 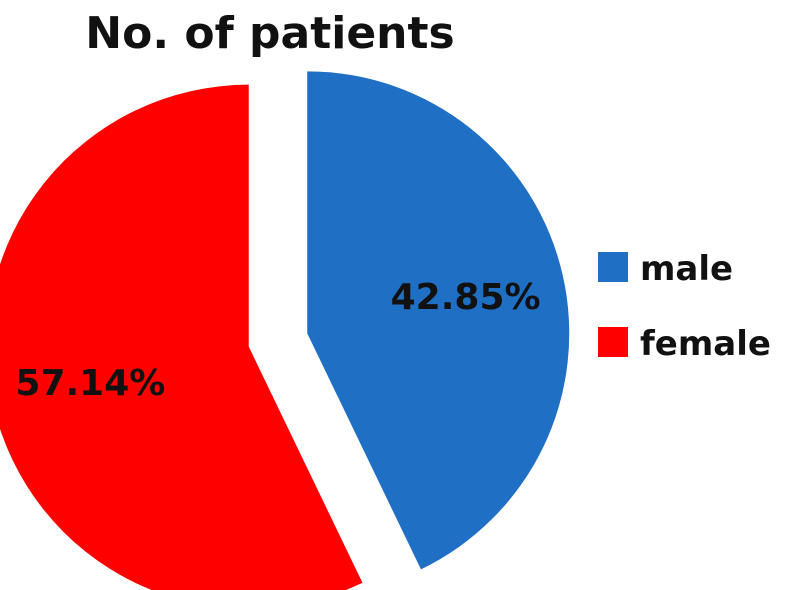 I want to click on legend-entry-male: male, so click(x=665, y=269).